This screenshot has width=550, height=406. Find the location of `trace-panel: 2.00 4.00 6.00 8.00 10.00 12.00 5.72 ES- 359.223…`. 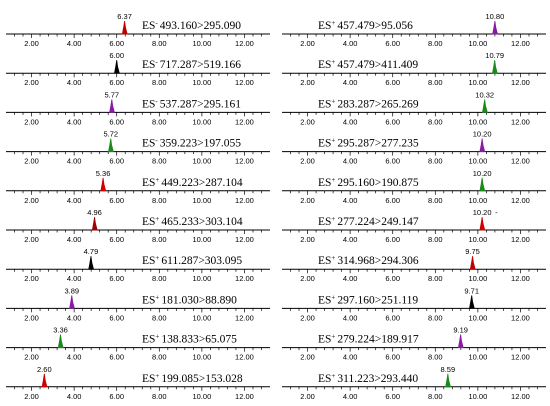

trace-panel: 2.00 4.00 6.00 8.00 10.00 12.00 5.72 ES- 359.223… is located at coordinates (138, 148).